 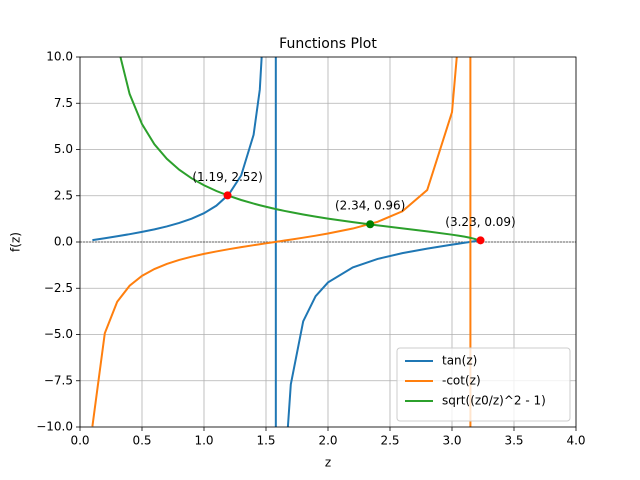 I want to click on x-axis-label: z, so click(x=328, y=463).